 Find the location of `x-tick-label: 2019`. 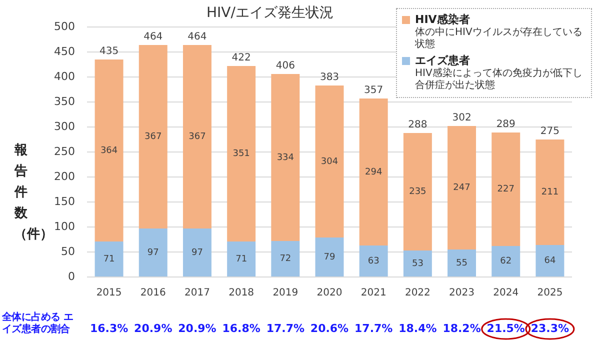

x-tick-label: 2019 is located at coordinates (285, 293).